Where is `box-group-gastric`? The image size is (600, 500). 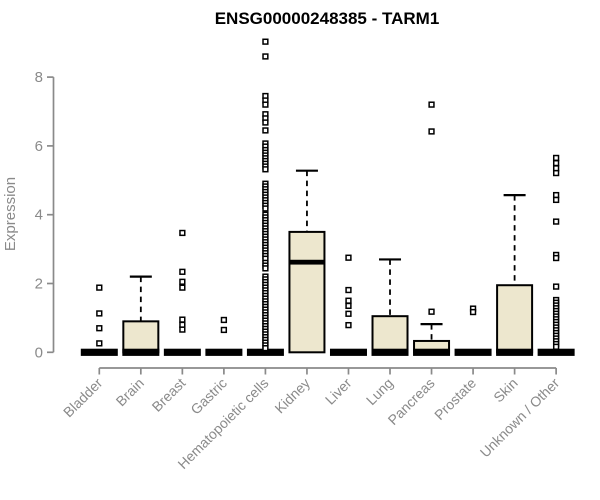
box-group-gastric is located at coordinates (224, 336).